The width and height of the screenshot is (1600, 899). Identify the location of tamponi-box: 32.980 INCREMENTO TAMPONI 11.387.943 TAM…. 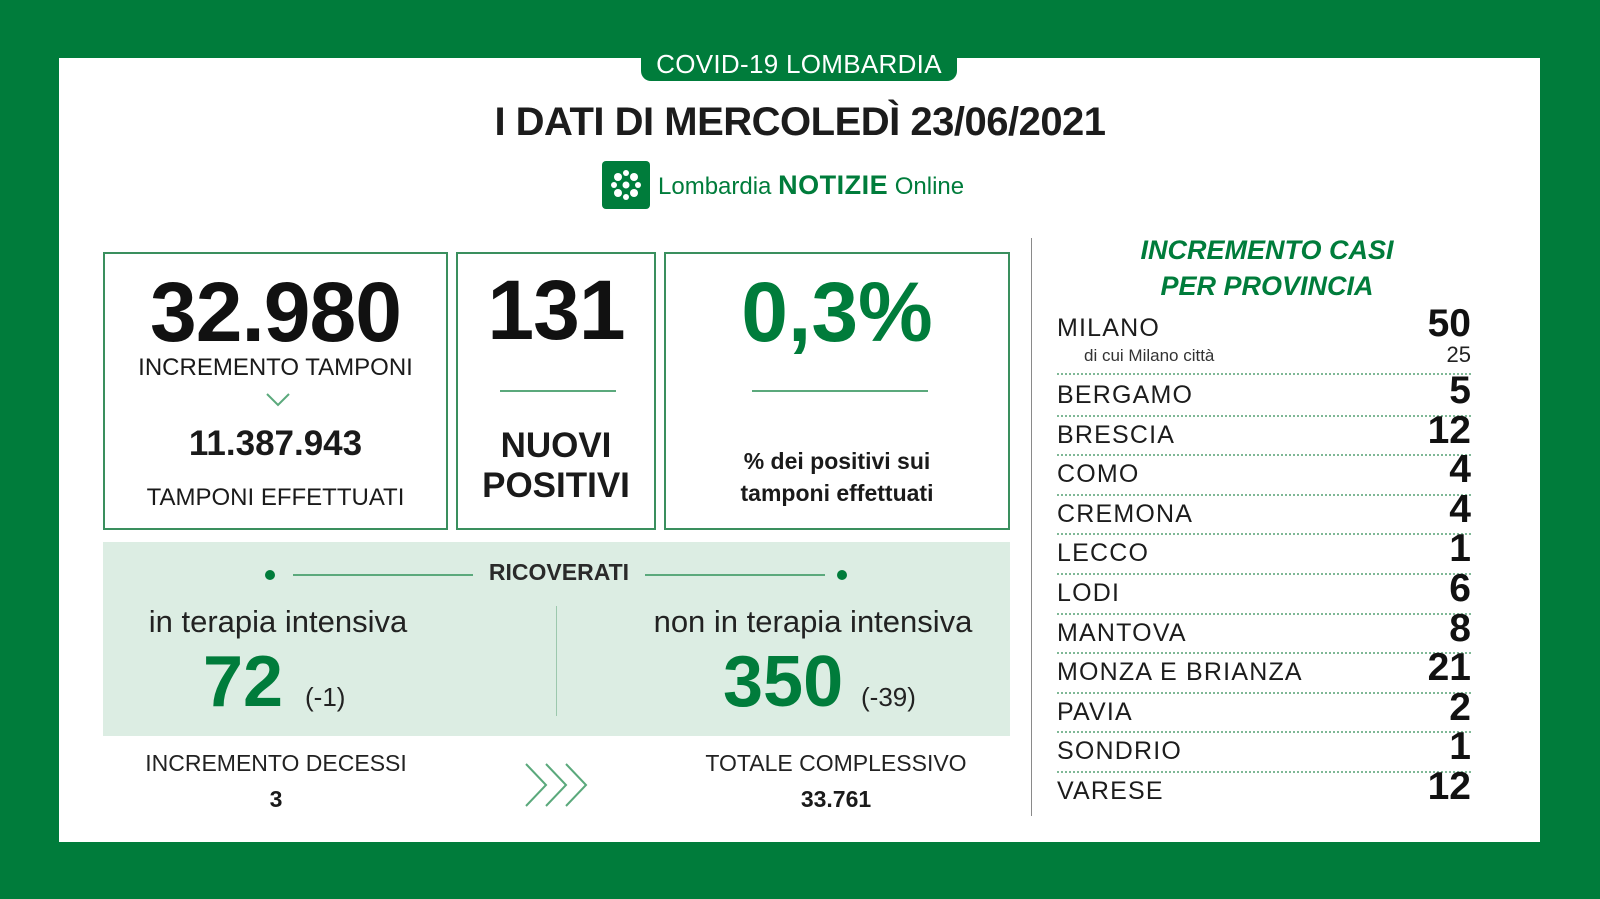
(275, 391).